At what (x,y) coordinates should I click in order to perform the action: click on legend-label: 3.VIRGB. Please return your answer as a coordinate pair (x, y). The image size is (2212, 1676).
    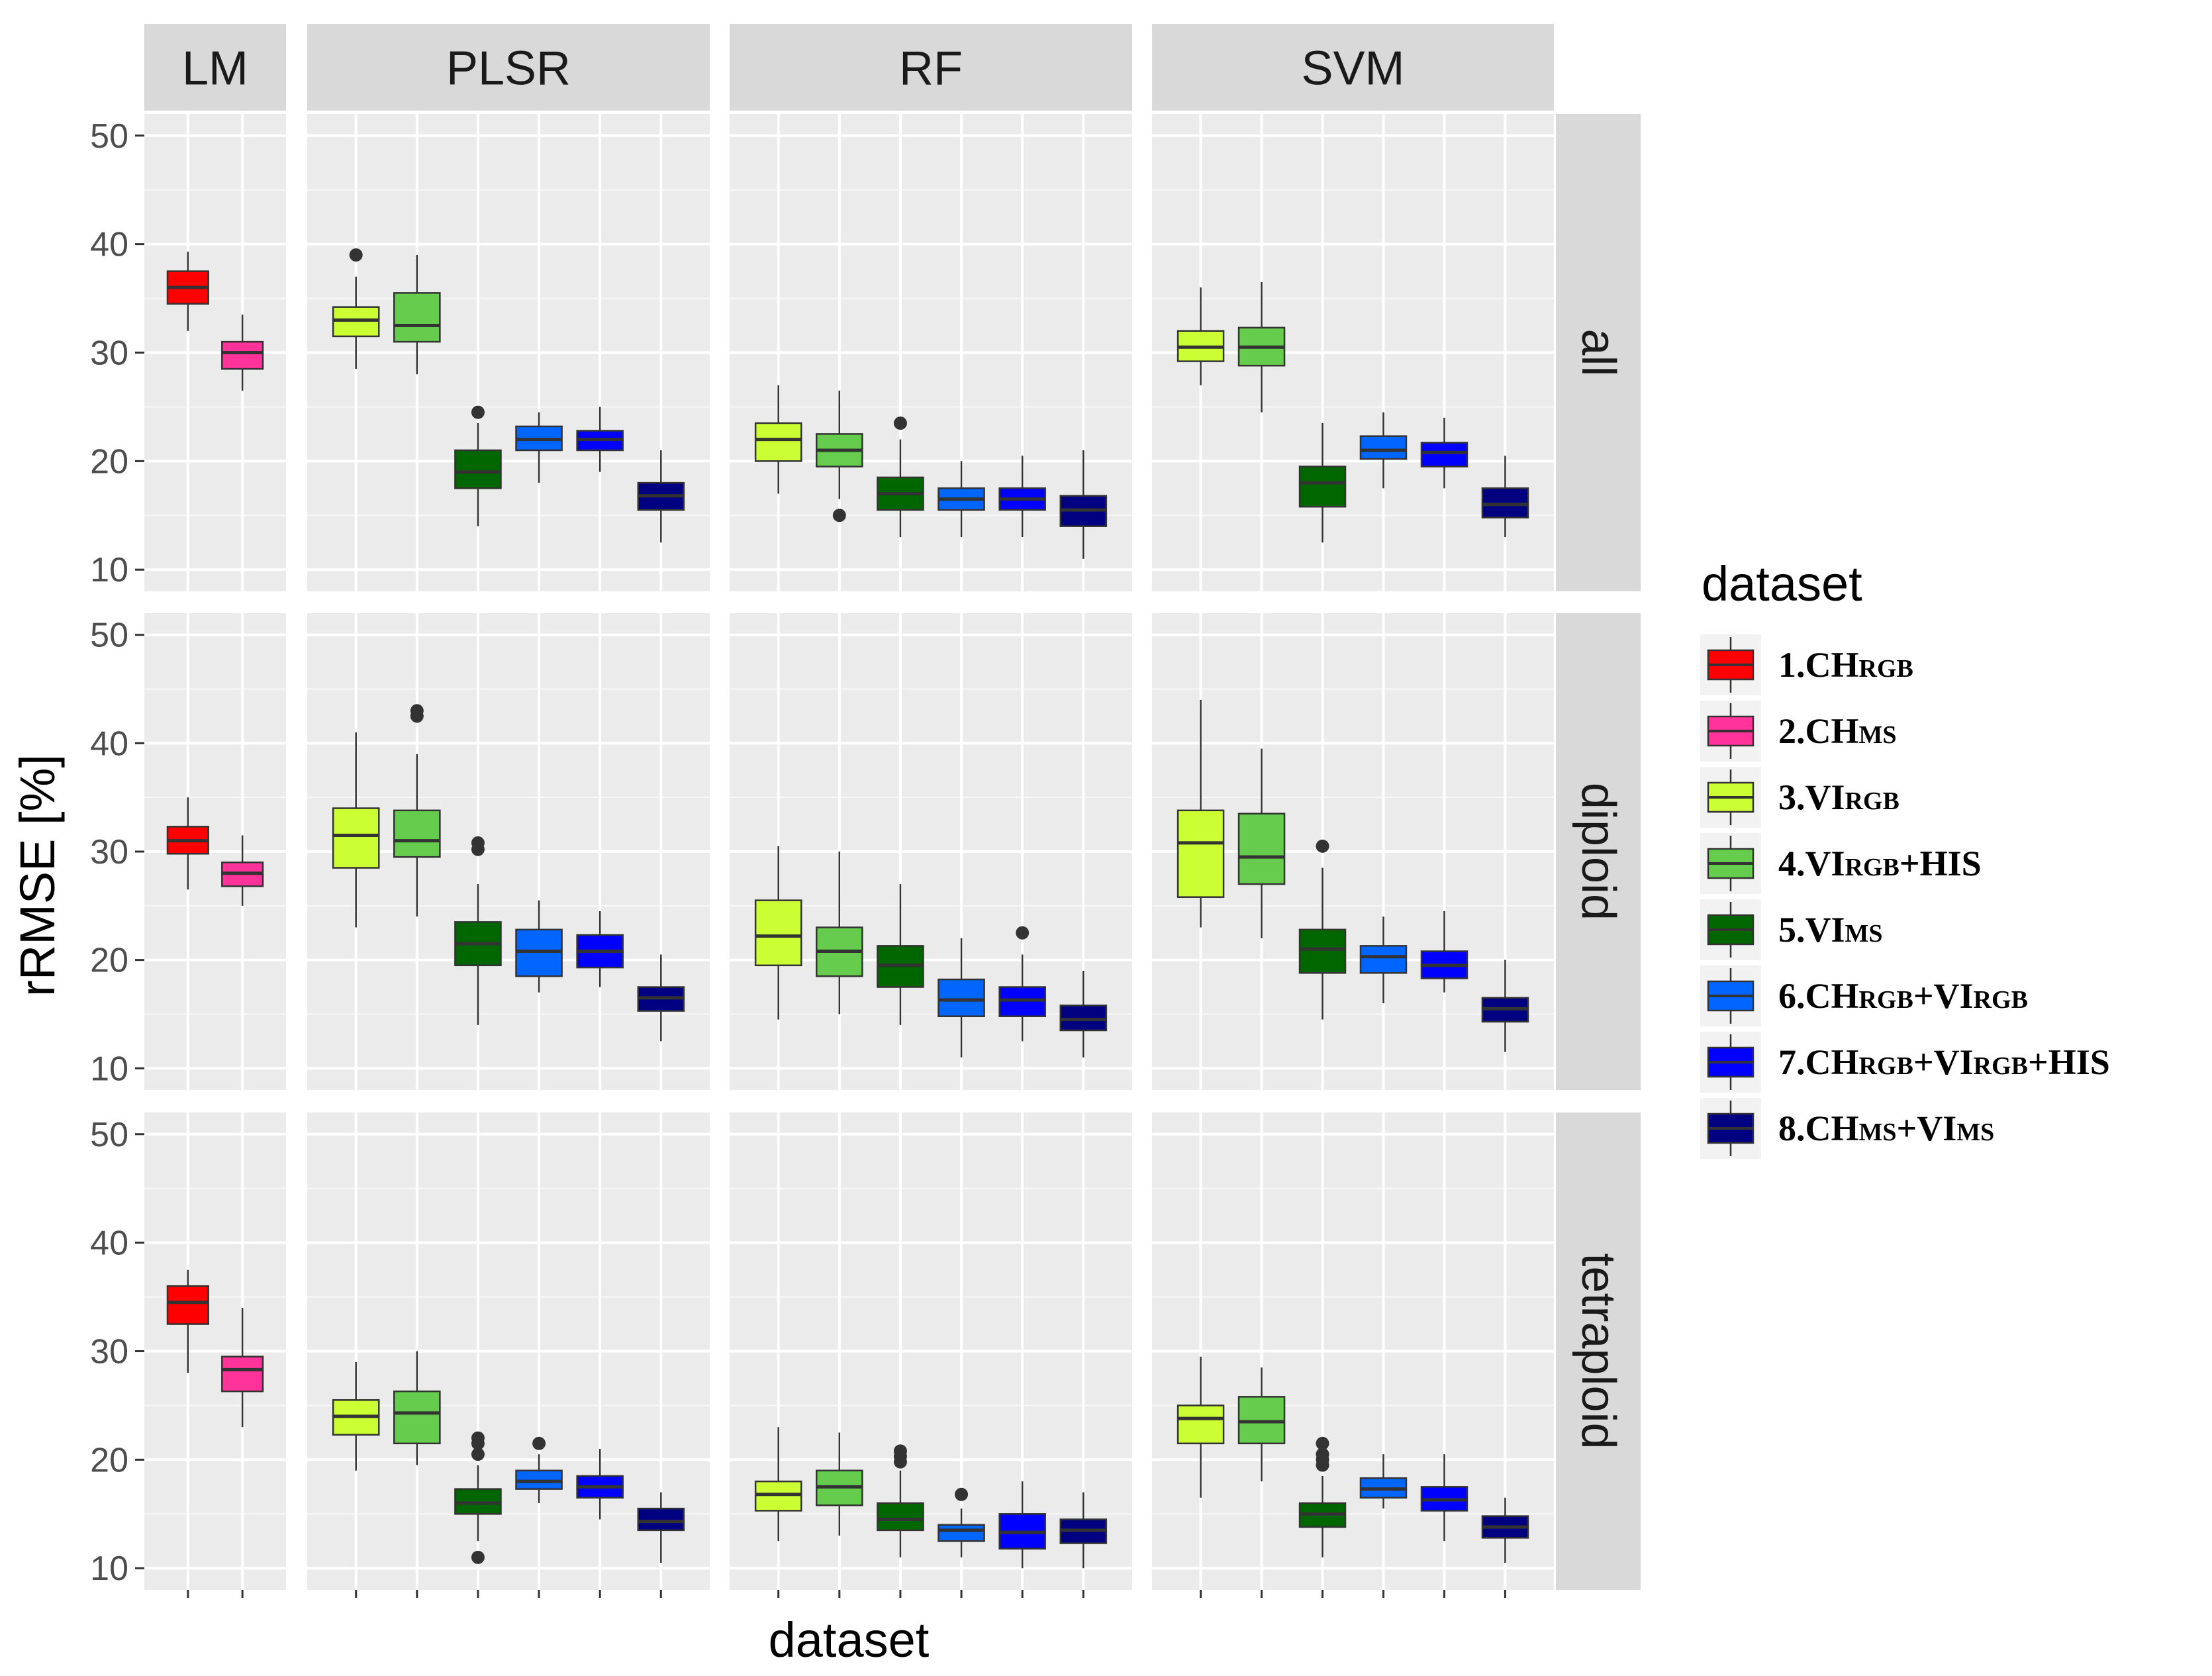
    Looking at the image, I should click on (1838, 797).